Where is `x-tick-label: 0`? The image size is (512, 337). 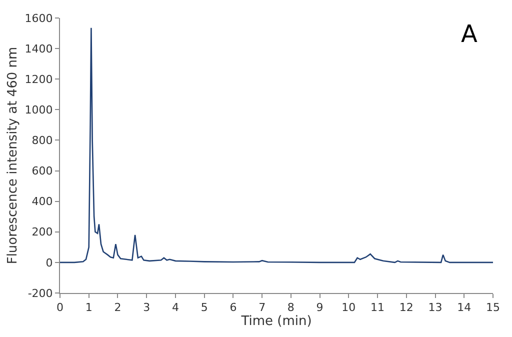 x-tick-label: 0 is located at coordinates (60, 307).